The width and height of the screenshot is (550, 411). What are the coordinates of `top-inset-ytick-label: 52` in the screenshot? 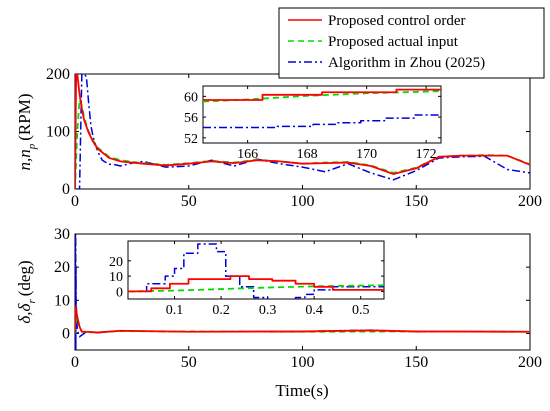 It's located at (191, 139).